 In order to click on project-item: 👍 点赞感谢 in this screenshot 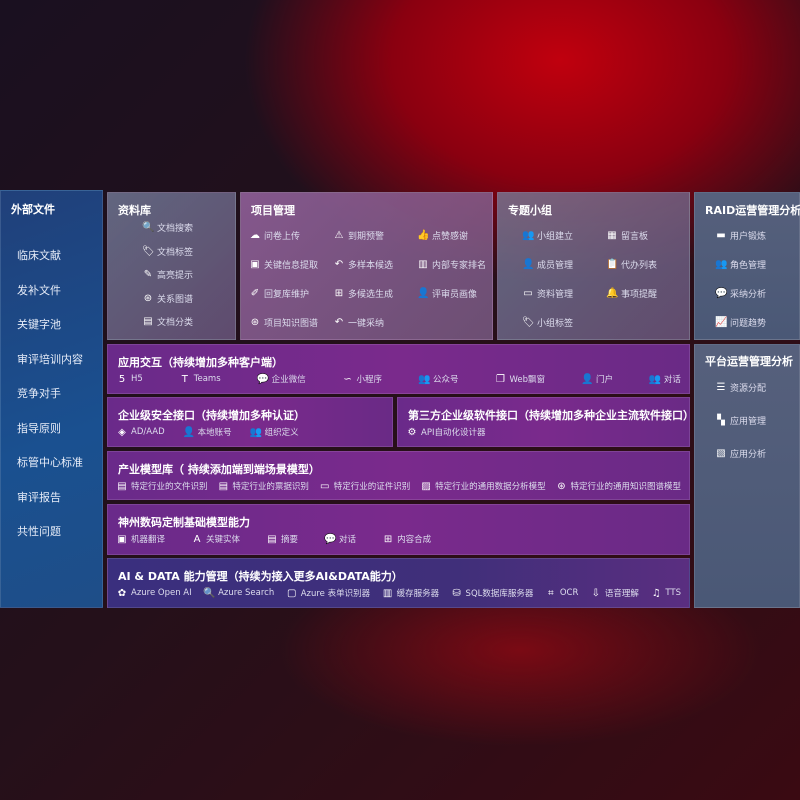, I will do `click(442, 235)`.